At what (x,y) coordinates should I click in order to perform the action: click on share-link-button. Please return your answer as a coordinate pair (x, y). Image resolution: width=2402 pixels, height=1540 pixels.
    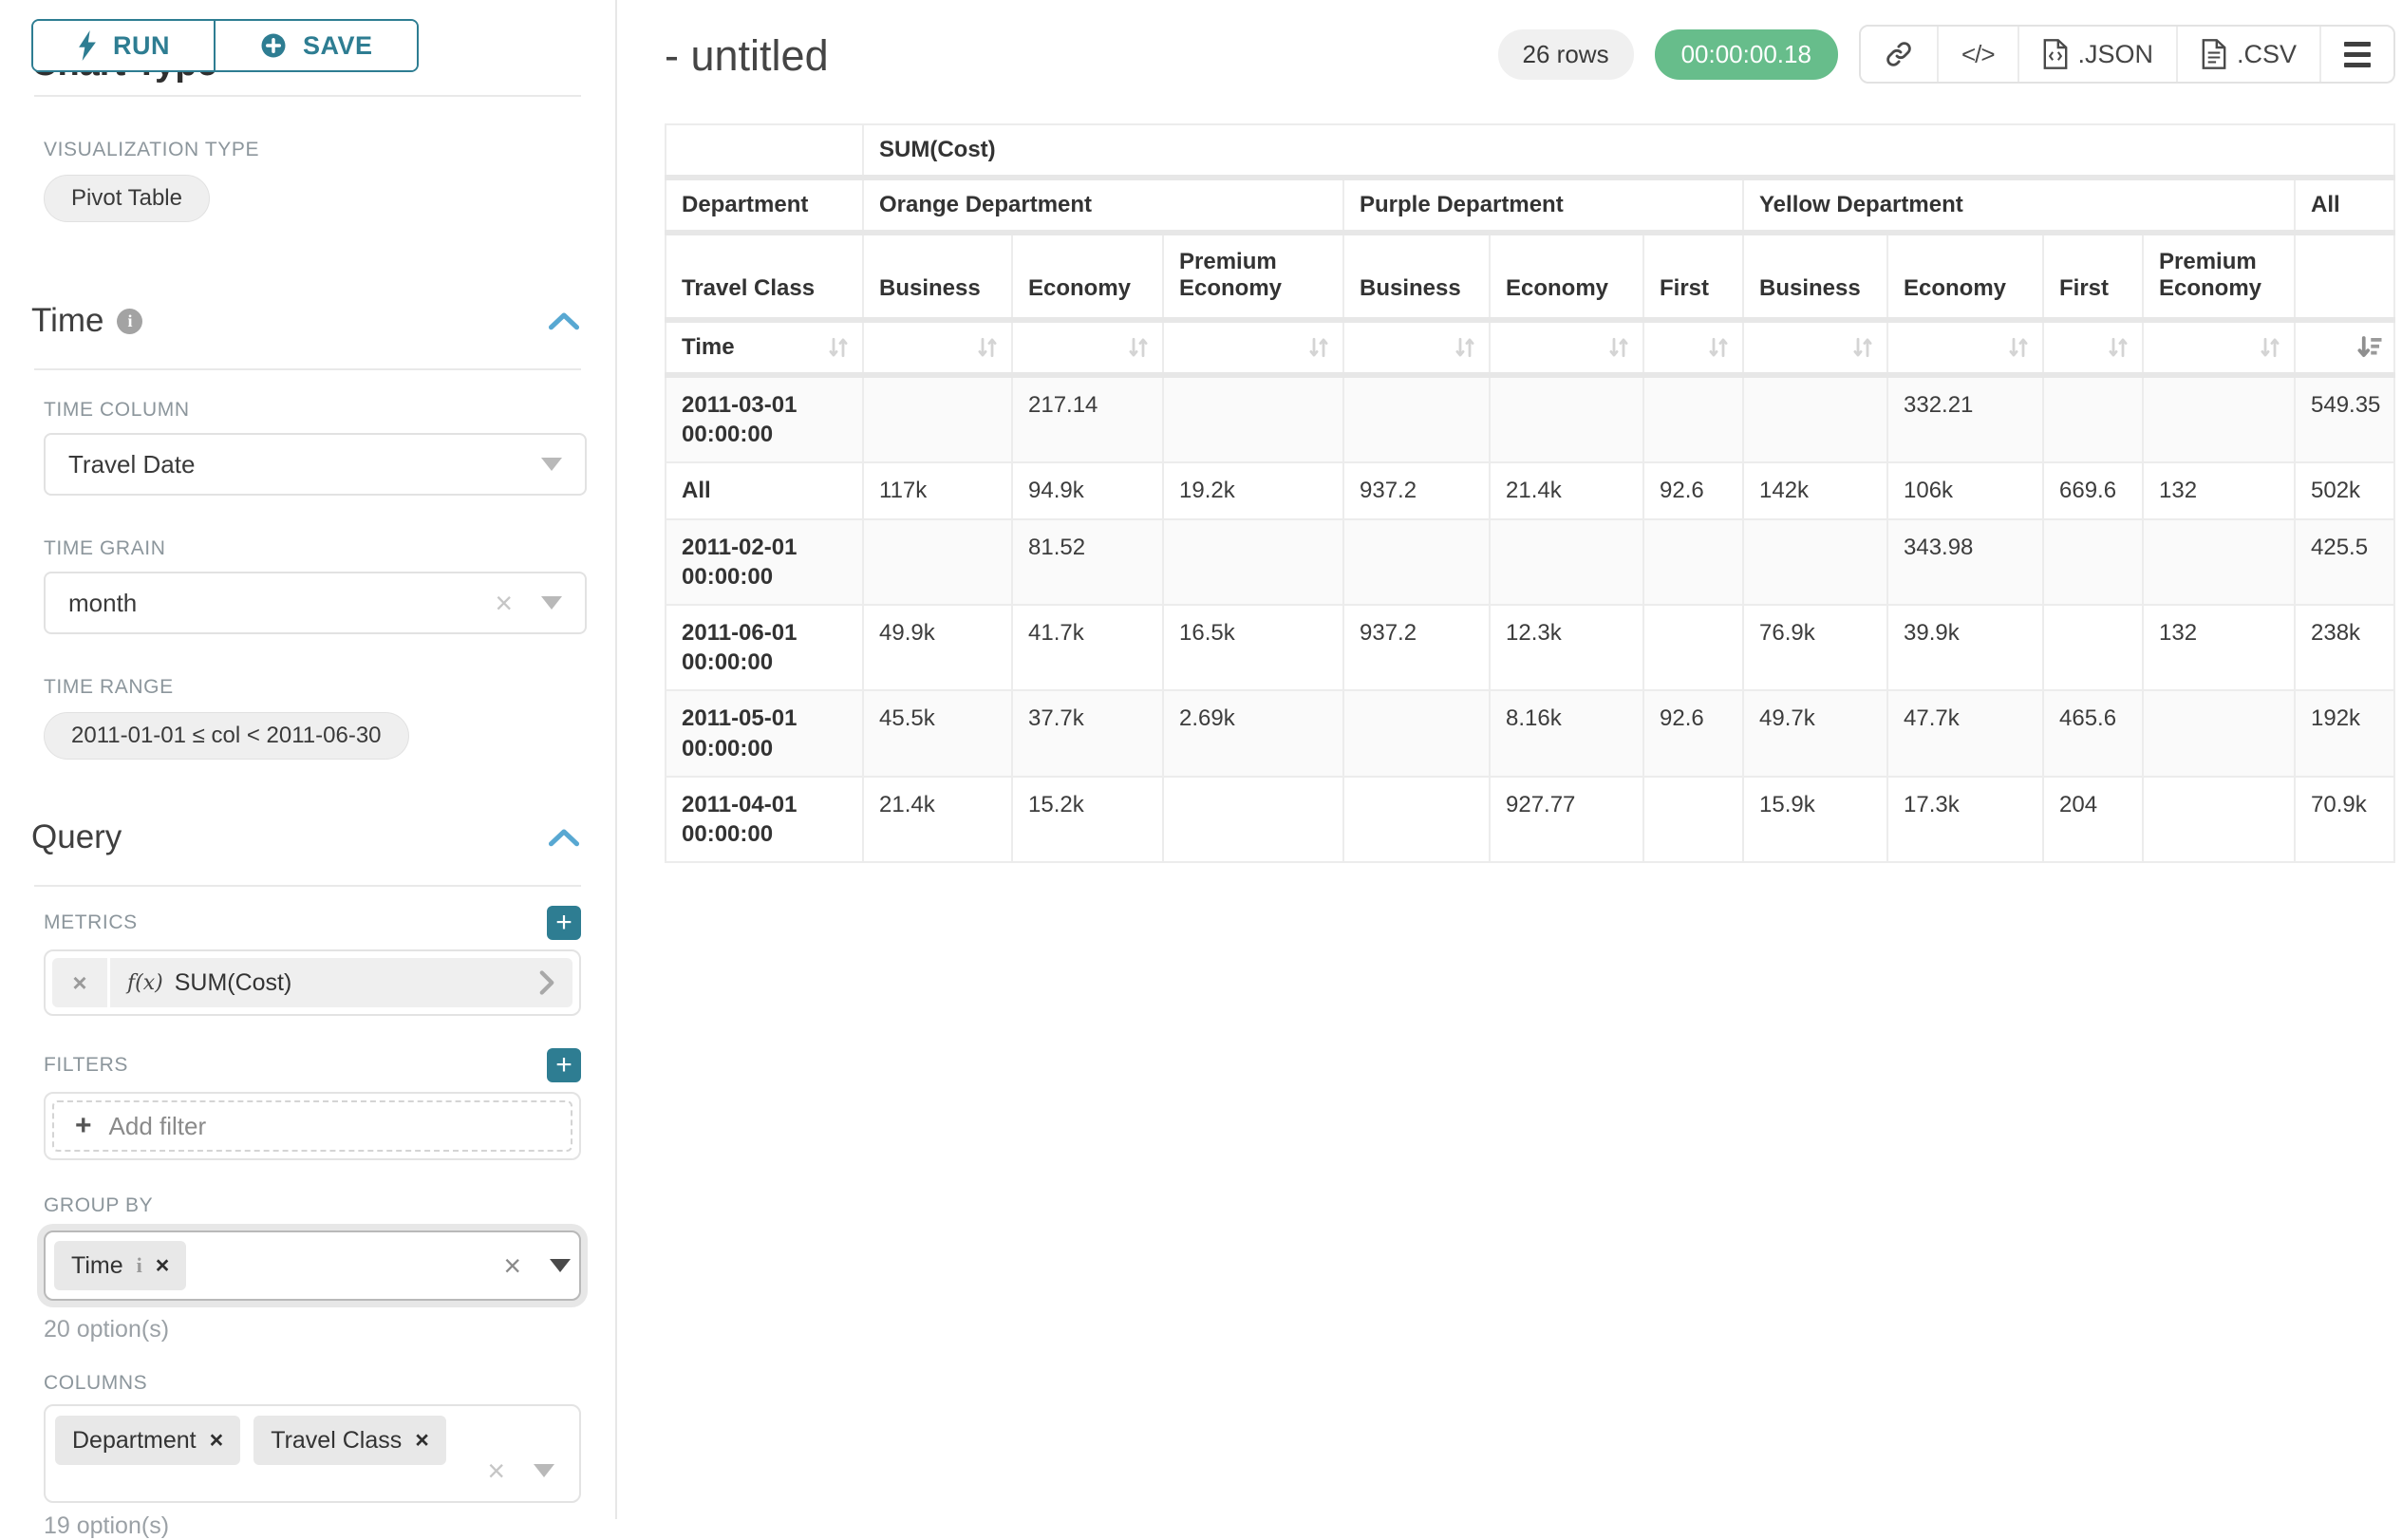
    Looking at the image, I should click on (1898, 55).